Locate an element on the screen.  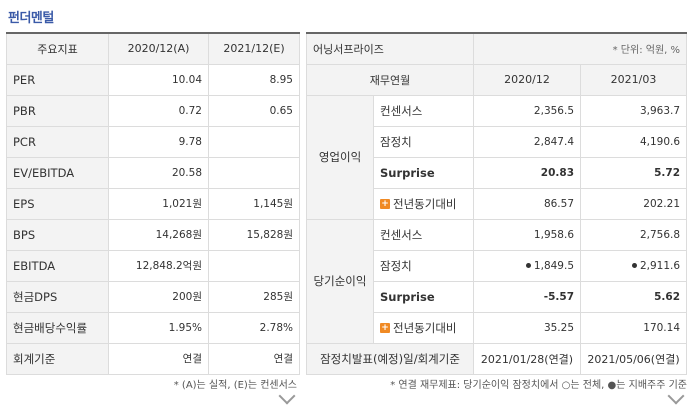
table-row: 현금배당수익률 1.95% 2.78% is located at coordinates (153, 327).